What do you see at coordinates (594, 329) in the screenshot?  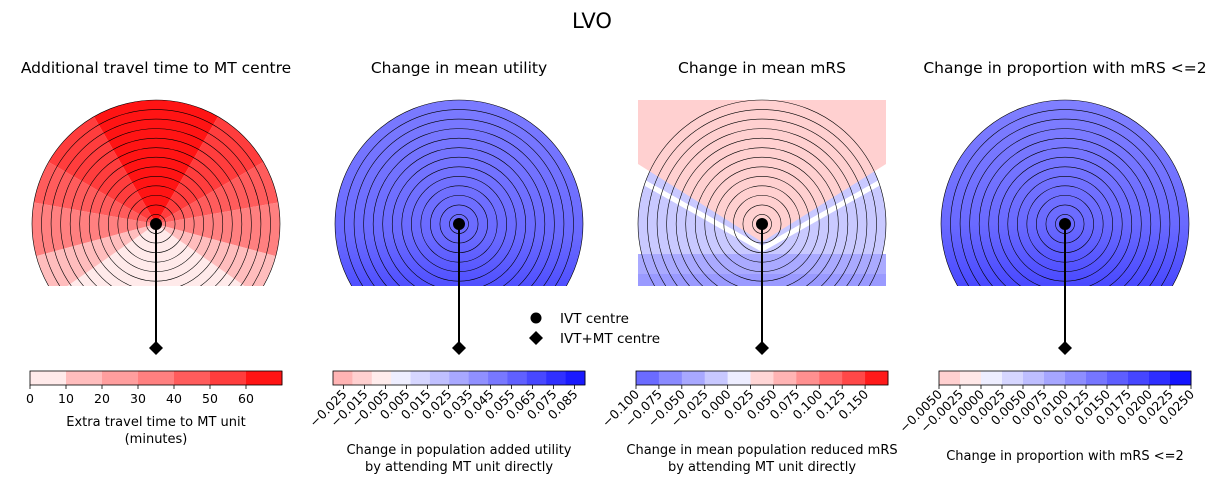 I see `marker-legend: IVT centre IVT+MT centre` at bounding box center [594, 329].